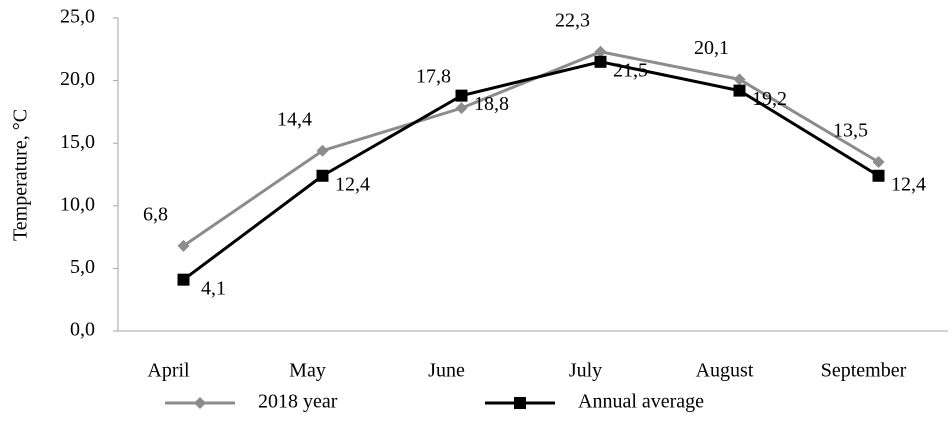 The image size is (952, 444). I want to click on y-tick-label: 25,0, so click(77, 17).